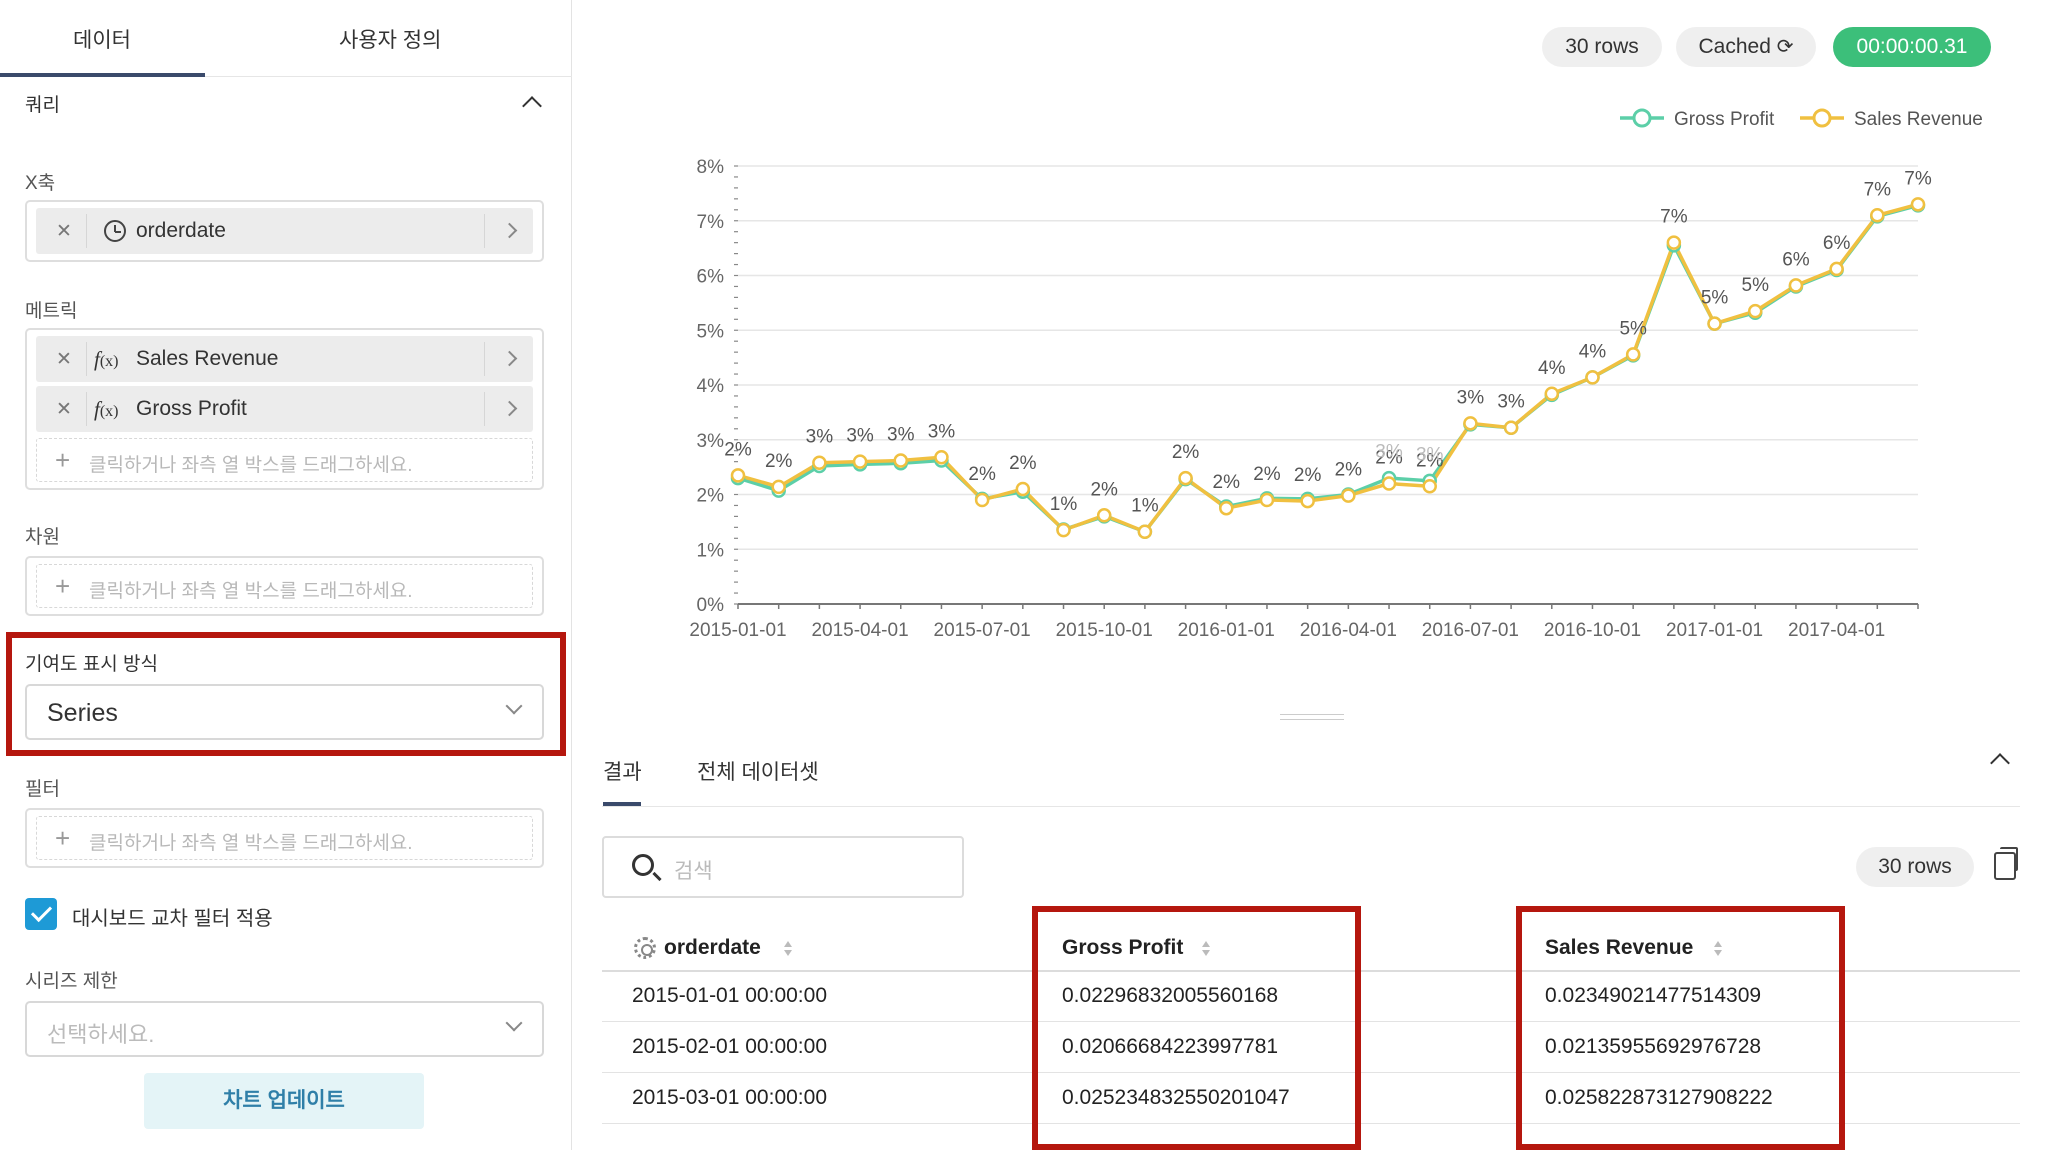  Describe the element at coordinates (1836, 630) in the screenshot. I see `x-tick-label: 2017-04-01` at that location.